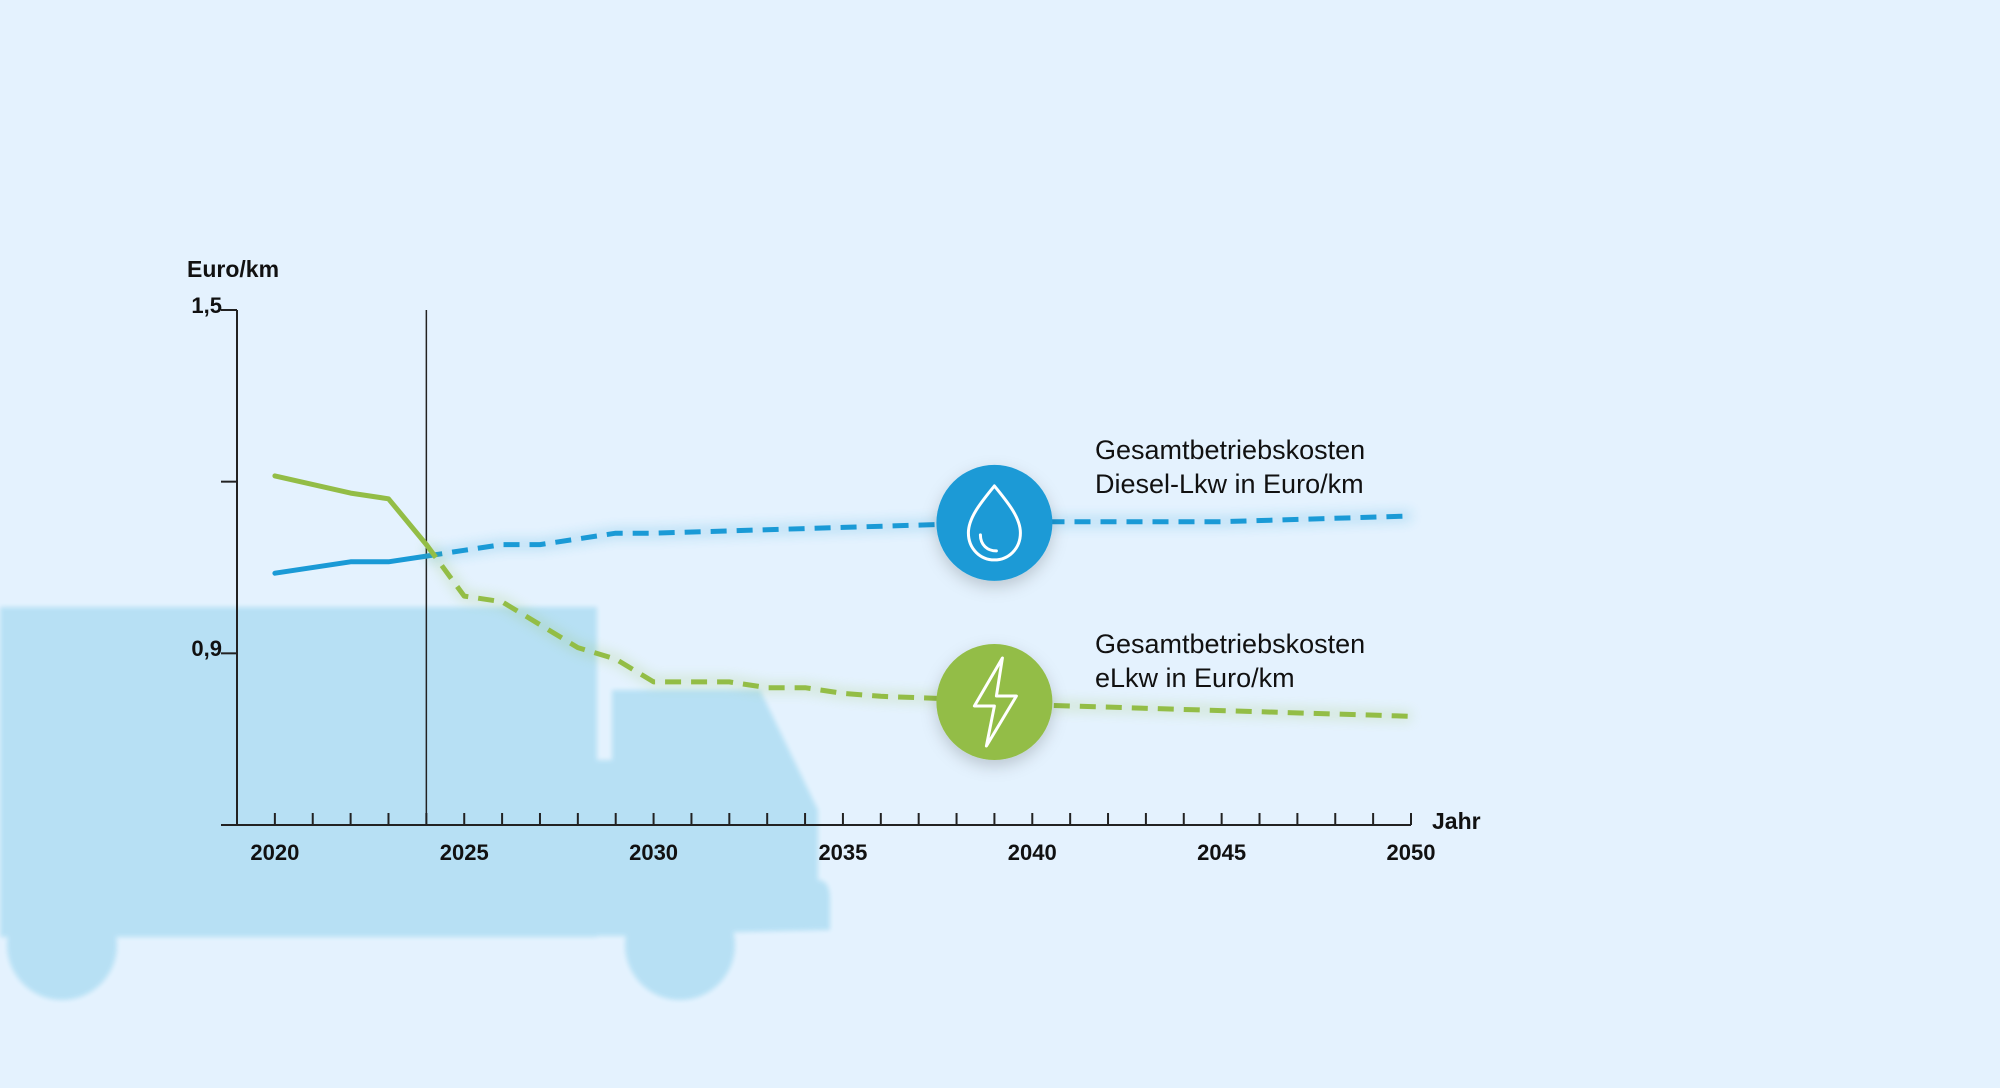  I want to click on truck-front-wheel, so click(680, 945).